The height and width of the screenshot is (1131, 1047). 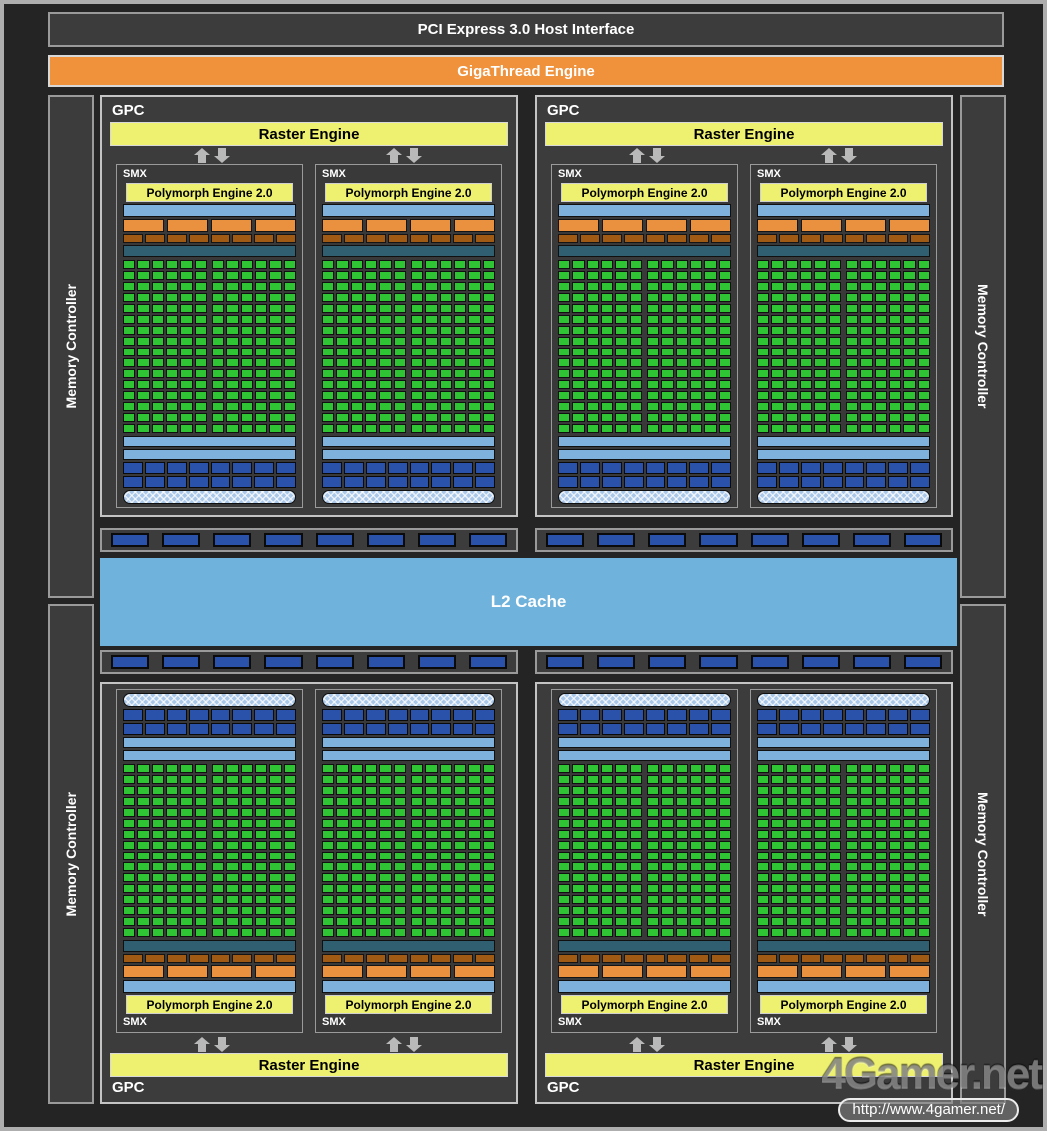 I want to click on brown-block-row, so click(x=843, y=238).